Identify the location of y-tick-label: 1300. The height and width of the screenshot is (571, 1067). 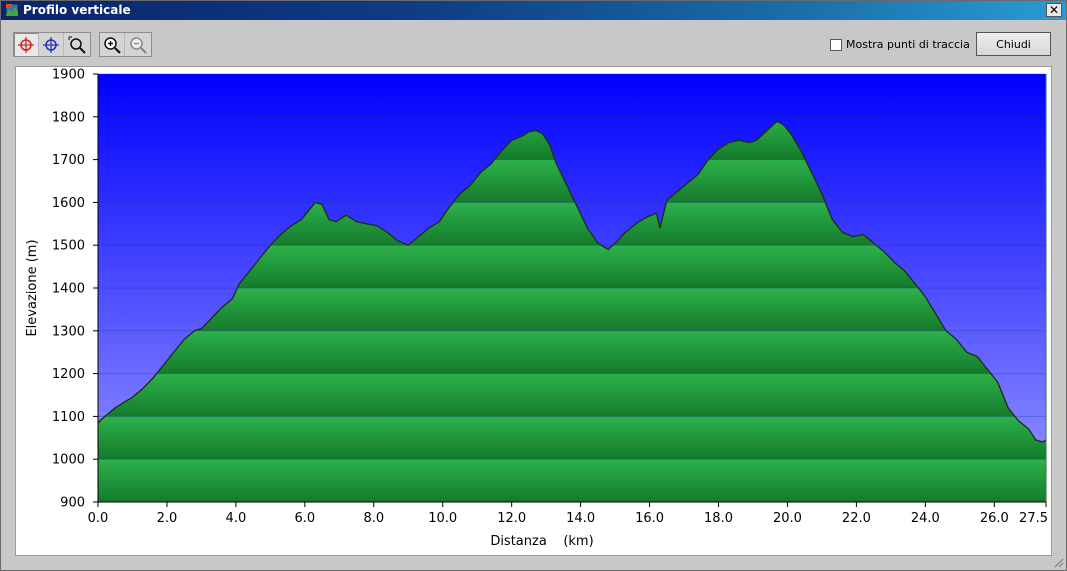
(68, 331).